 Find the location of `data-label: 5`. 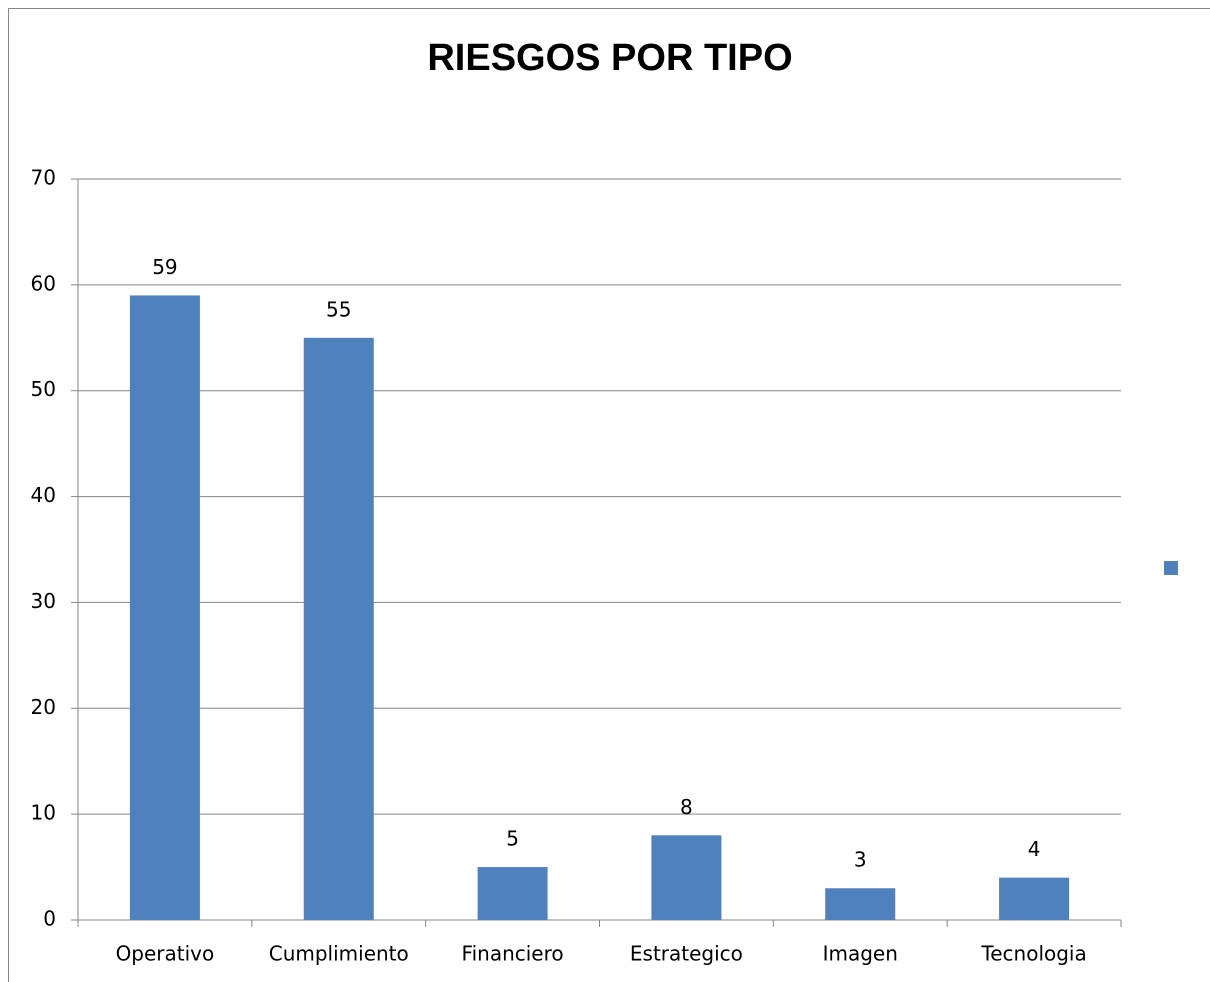

data-label: 5 is located at coordinates (512, 839).